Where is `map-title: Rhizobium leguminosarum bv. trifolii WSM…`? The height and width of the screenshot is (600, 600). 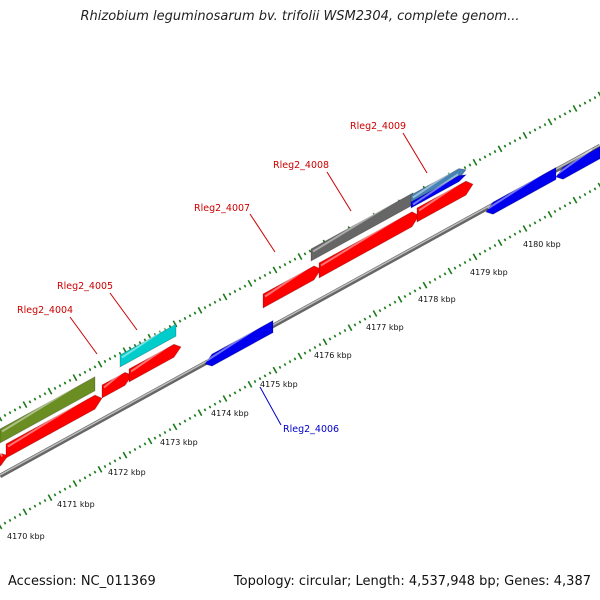
map-title: Rhizobium leguminosarum bv. trifolii WSM… is located at coordinates (300, 16).